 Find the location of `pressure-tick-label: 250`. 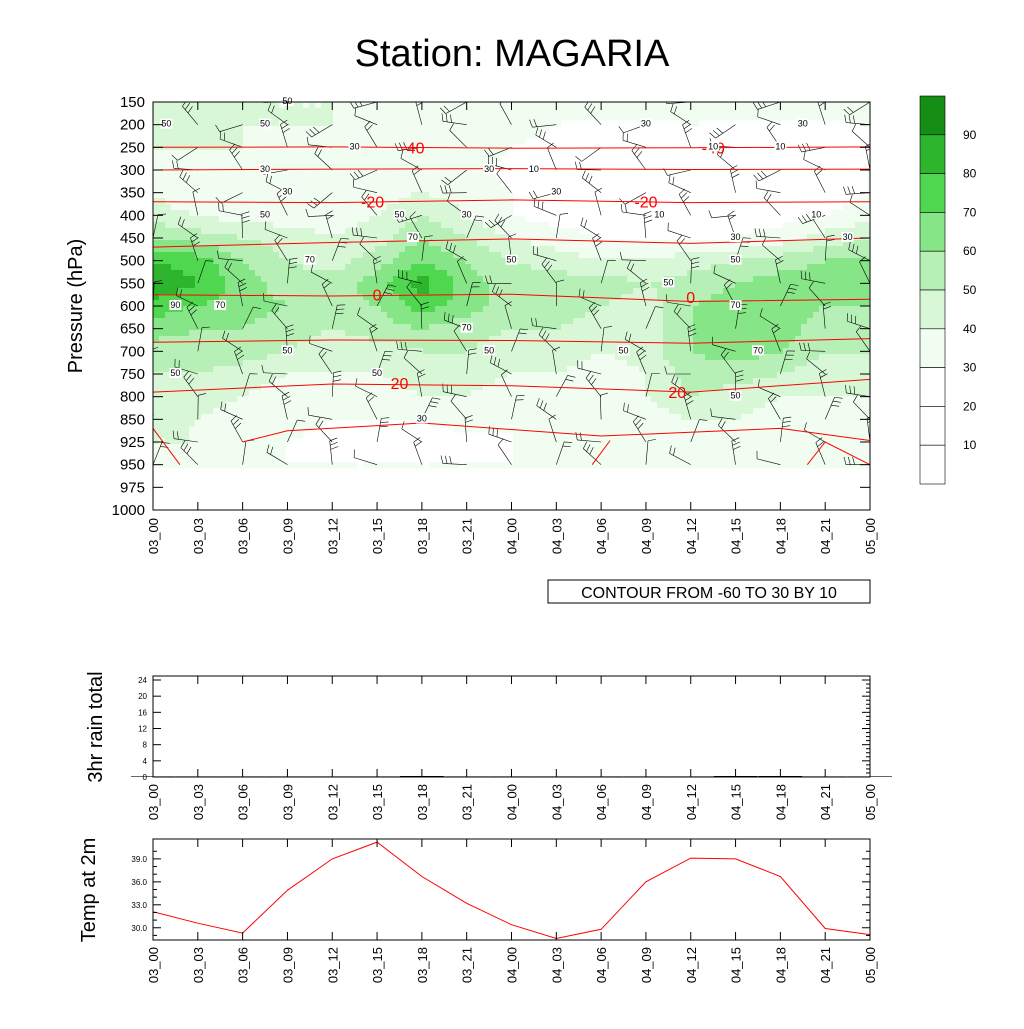

pressure-tick-label: 250 is located at coordinates (132, 147).